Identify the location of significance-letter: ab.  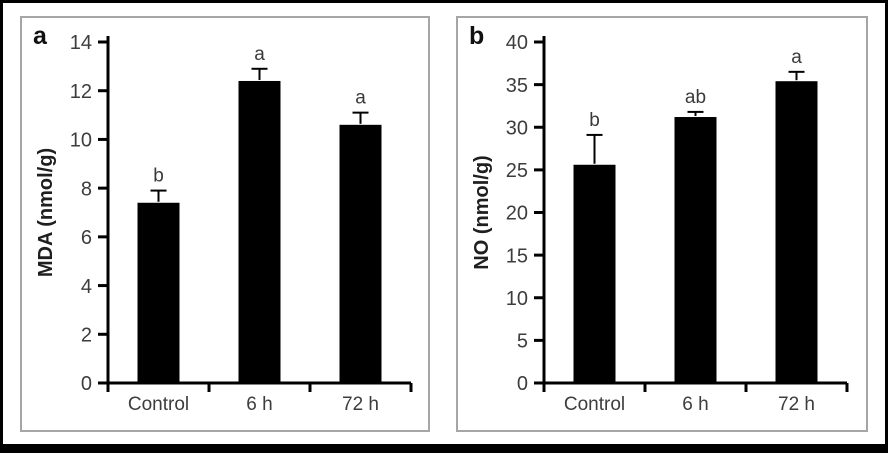
(695, 97).